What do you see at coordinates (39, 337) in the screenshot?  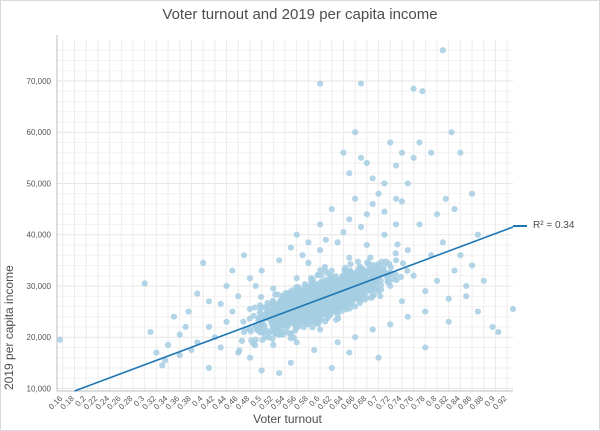 I see `y-tick-label: 20,000` at bounding box center [39, 337].